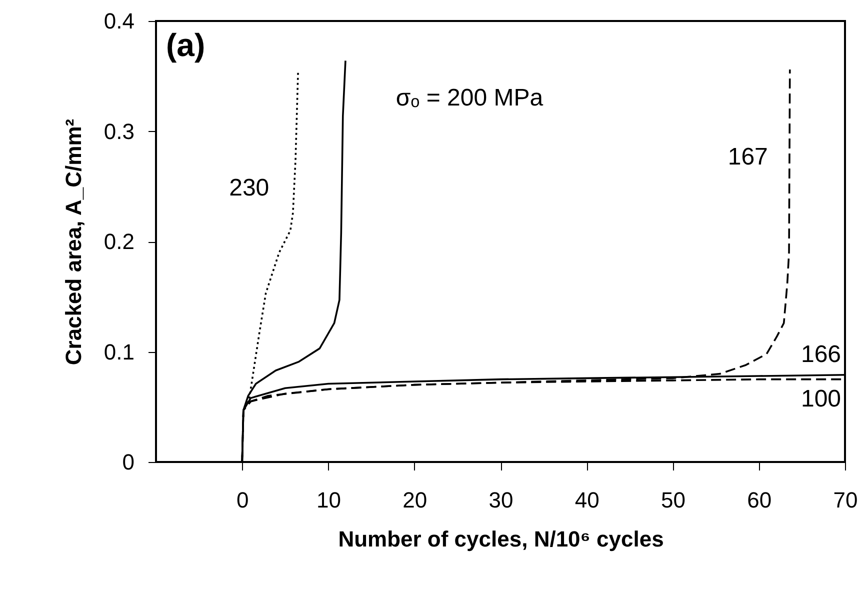 The image size is (868, 590). I want to click on x-tick-label: 50, so click(673, 500).